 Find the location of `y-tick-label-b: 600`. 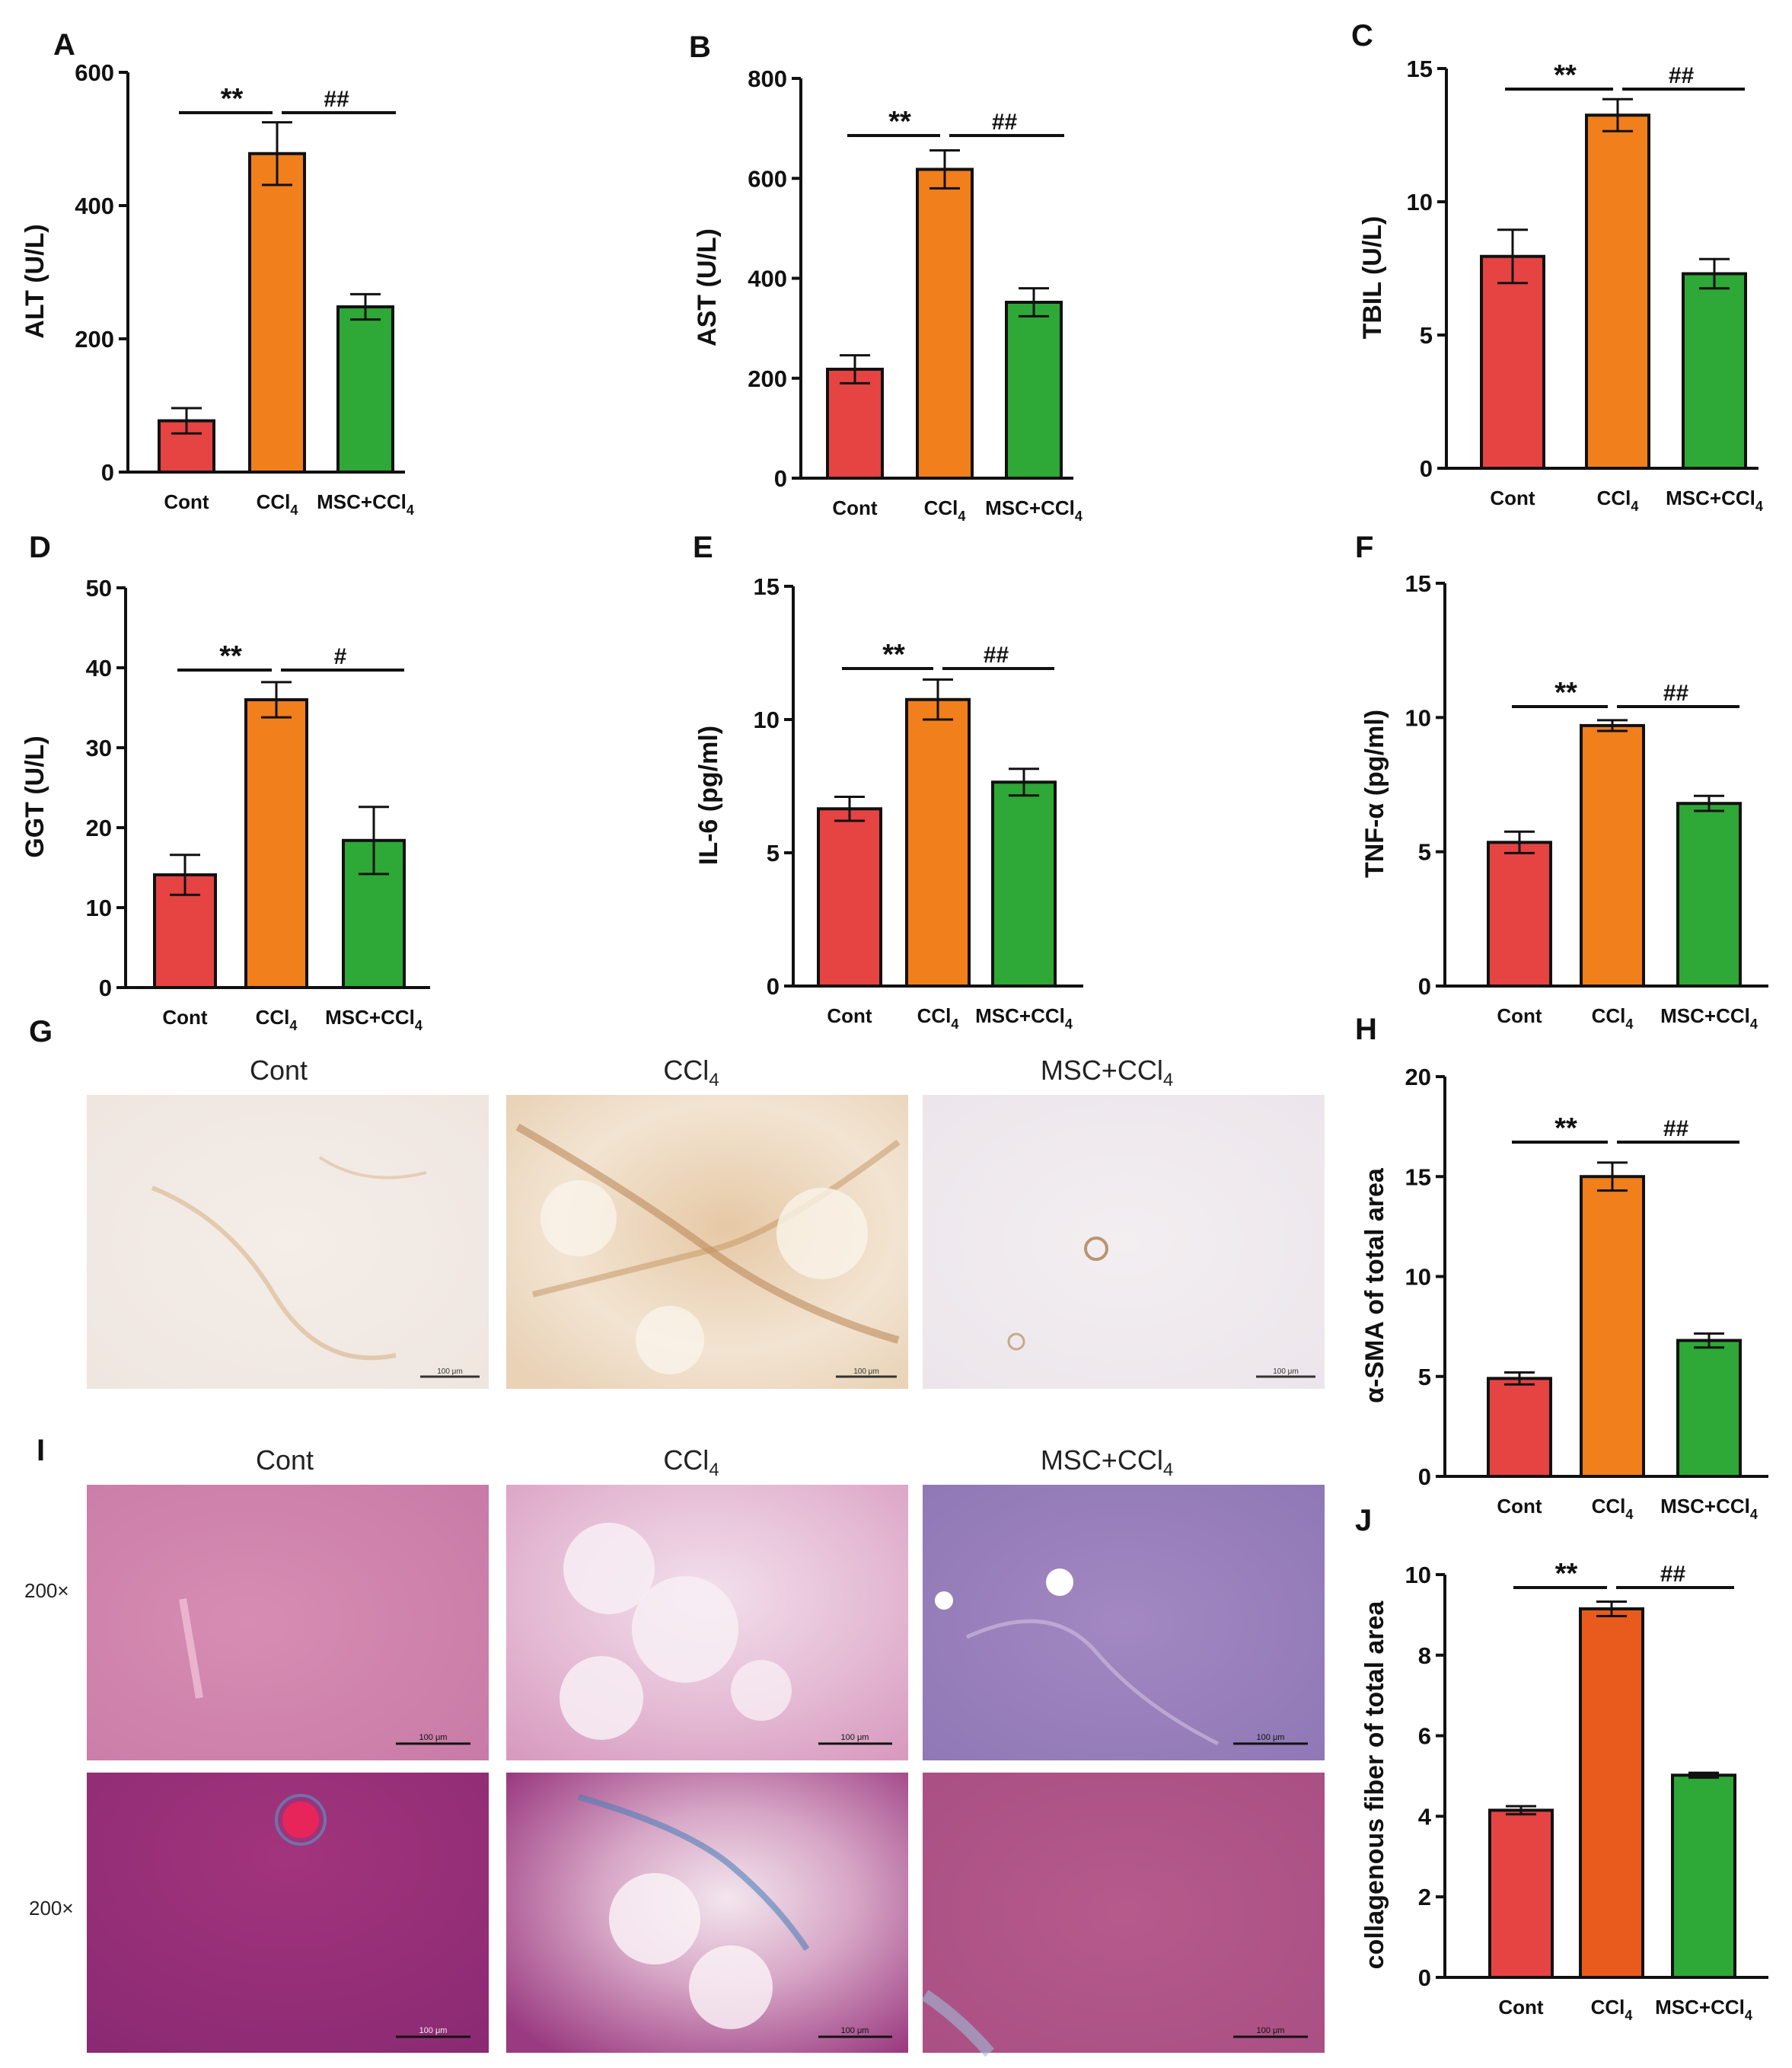

y-tick-label-b: 600 is located at coordinates (767, 178).